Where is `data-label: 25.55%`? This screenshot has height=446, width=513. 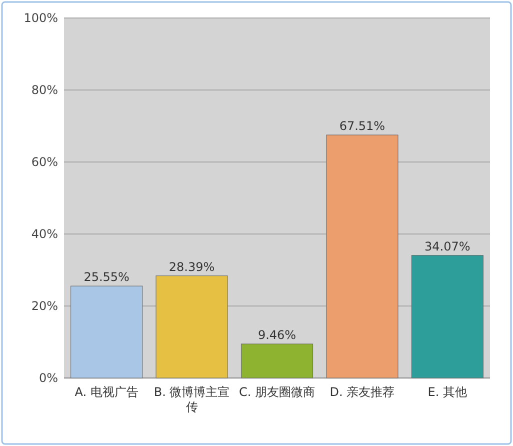 data-label: 25.55% is located at coordinates (107, 277).